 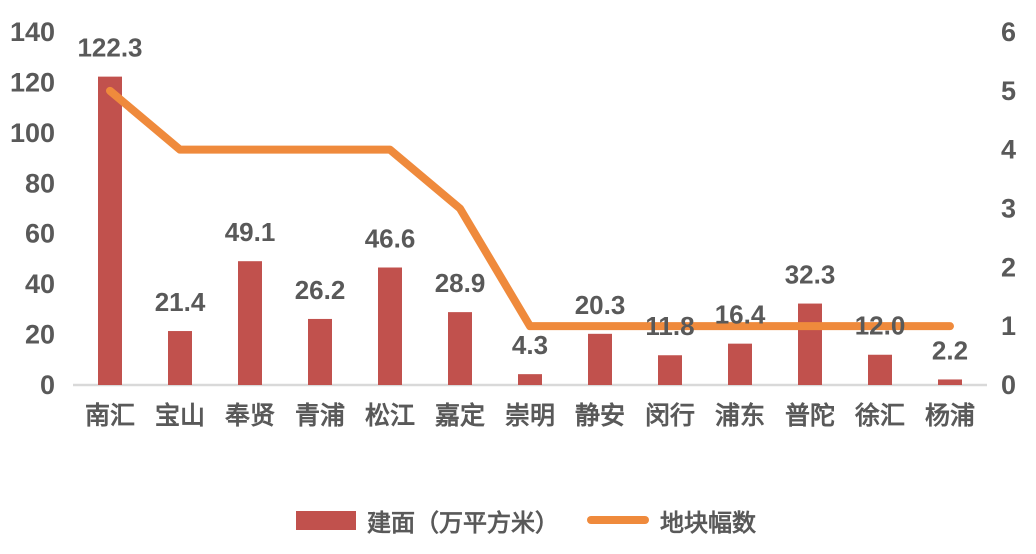 What do you see at coordinates (950, 350) in the screenshot?
I see `bar-value-label: 2.2` at bounding box center [950, 350].